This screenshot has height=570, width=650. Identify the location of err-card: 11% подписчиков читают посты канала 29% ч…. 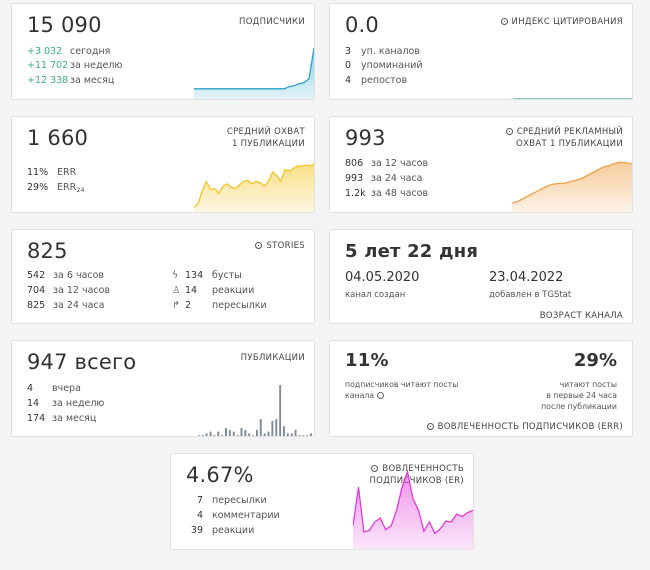
(481, 388).